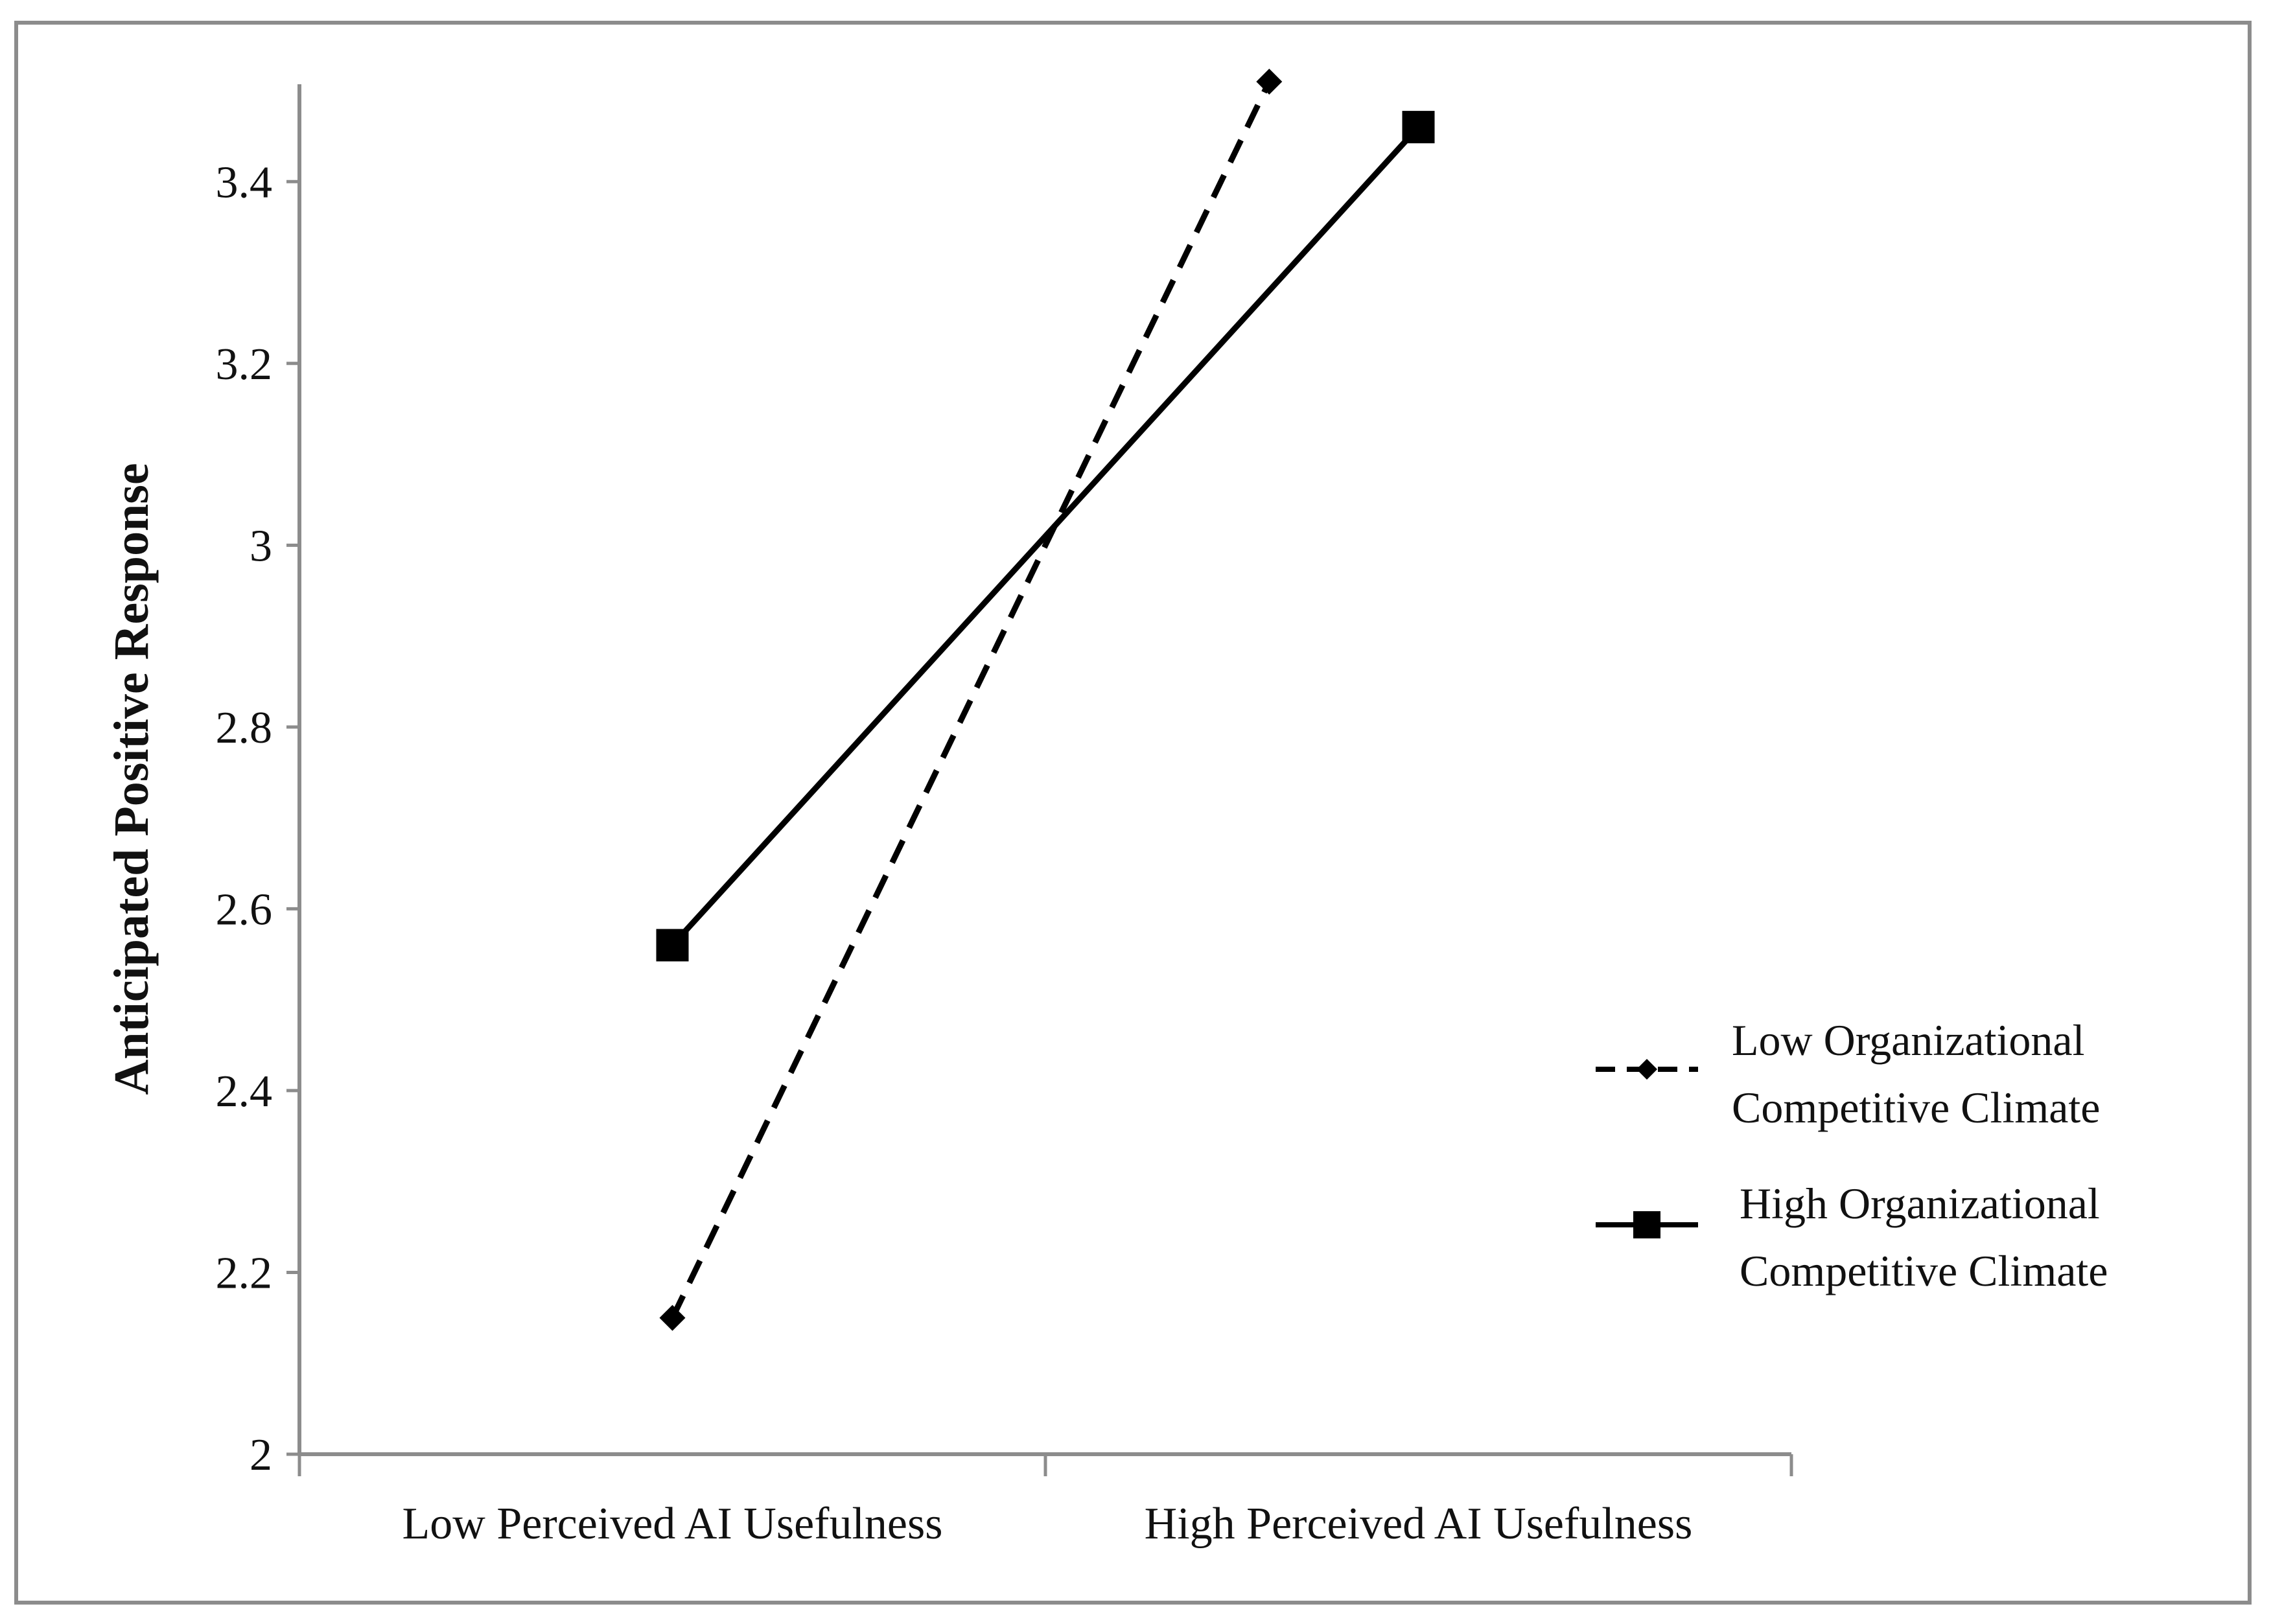 This screenshot has height=1624, width=2271. What do you see at coordinates (244, 909) in the screenshot?
I see `y-tick-label: 2.6` at bounding box center [244, 909].